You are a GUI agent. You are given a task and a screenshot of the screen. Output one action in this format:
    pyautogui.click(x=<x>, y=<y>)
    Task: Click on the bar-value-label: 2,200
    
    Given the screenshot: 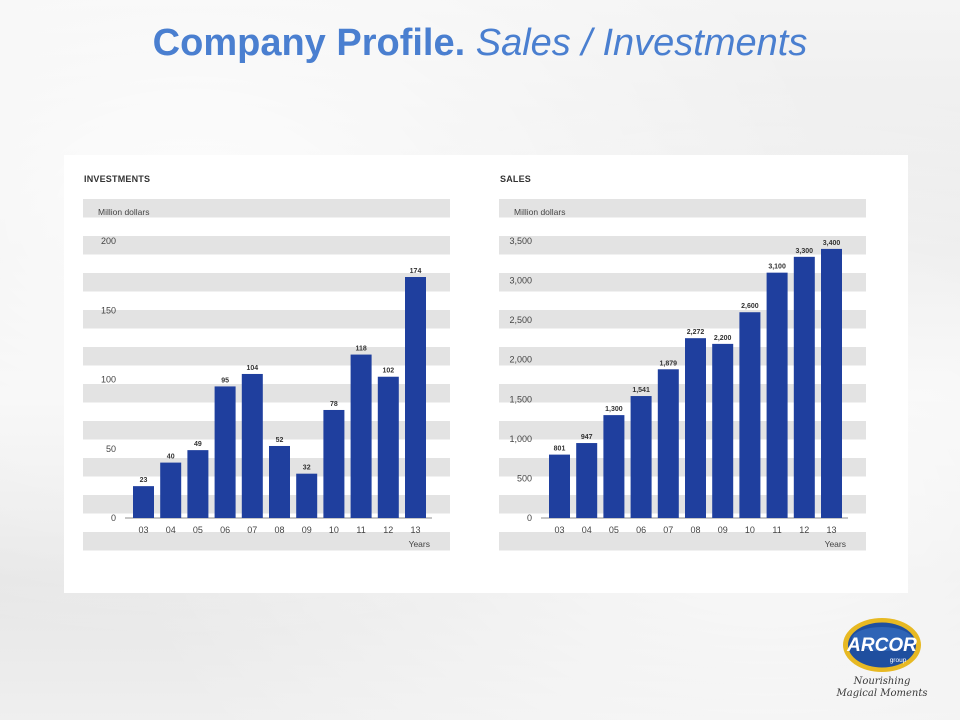 What is the action you would take?
    pyautogui.click(x=723, y=338)
    